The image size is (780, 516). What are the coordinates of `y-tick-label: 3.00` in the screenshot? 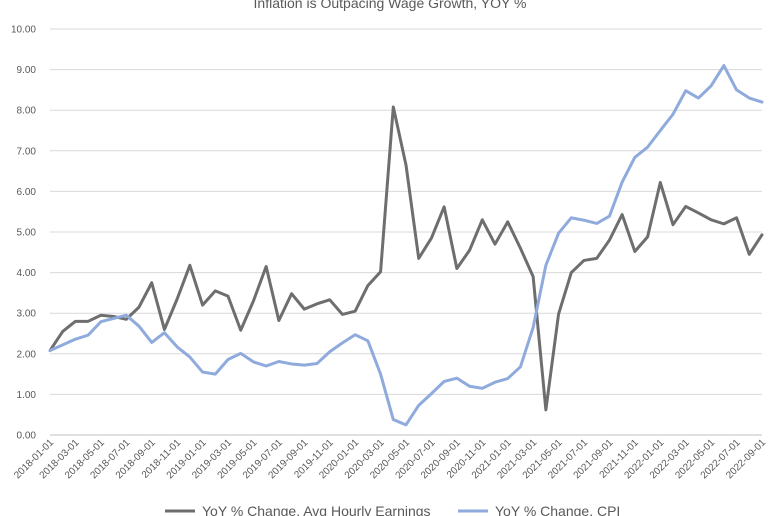 It's located at (27, 314).